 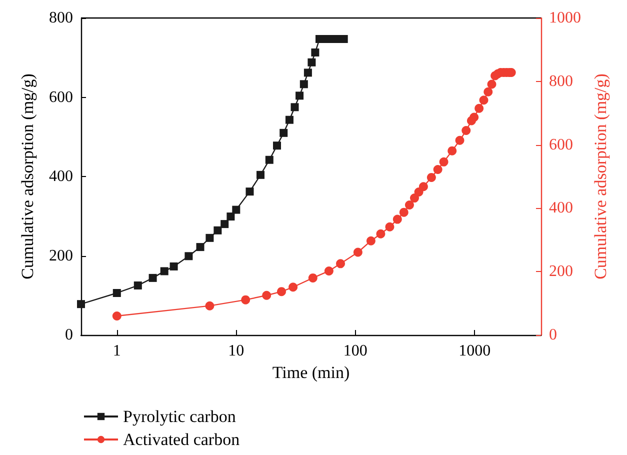 What do you see at coordinates (236, 351) in the screenshot?
I see `x-tick-label: 10` at bounding box center [236, 351].